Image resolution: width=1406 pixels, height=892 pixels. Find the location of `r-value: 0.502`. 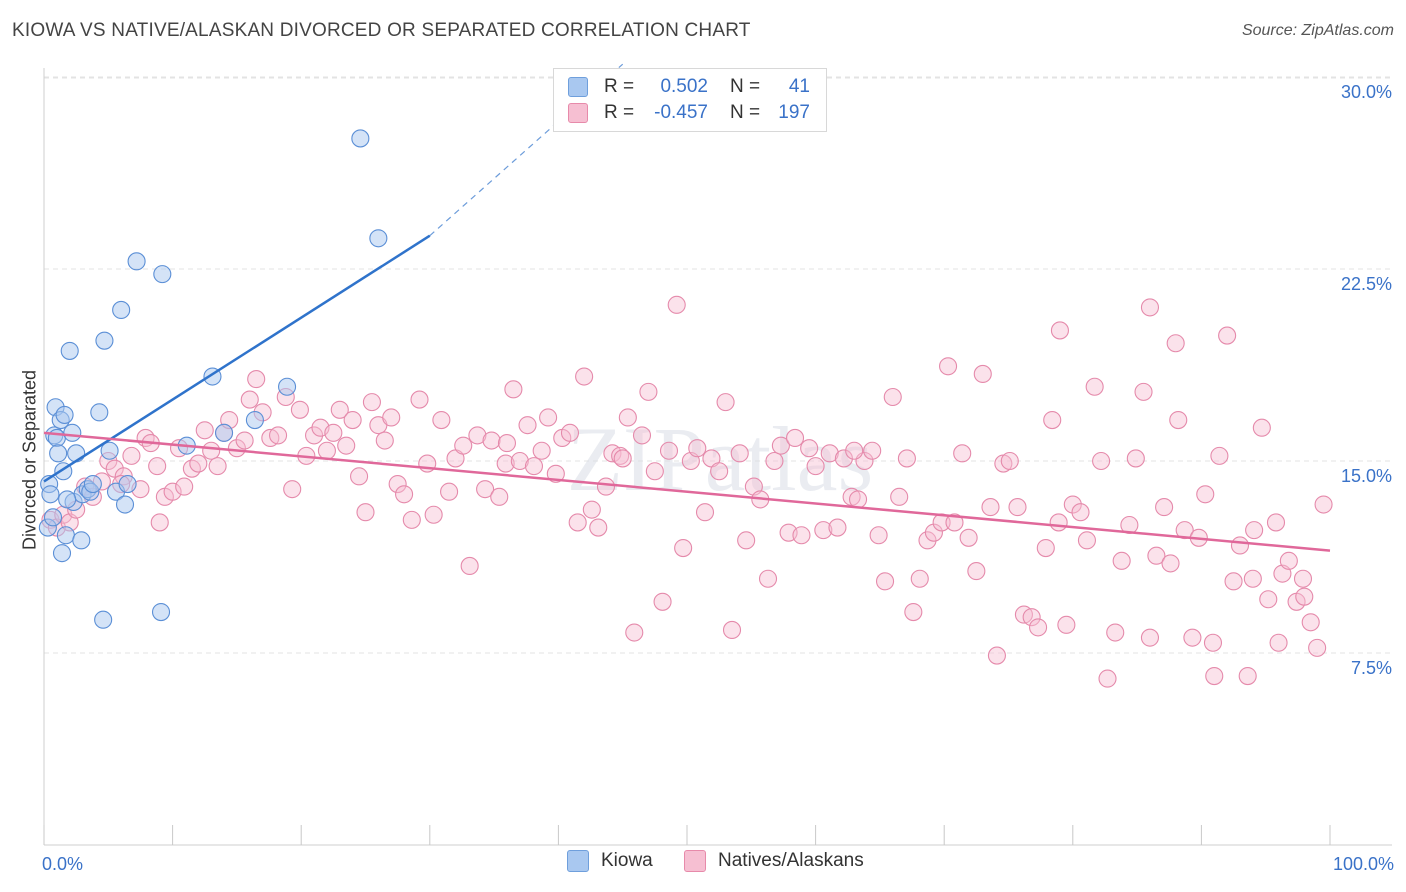

r-value: 0.502 is located at coordinates (684, 86).